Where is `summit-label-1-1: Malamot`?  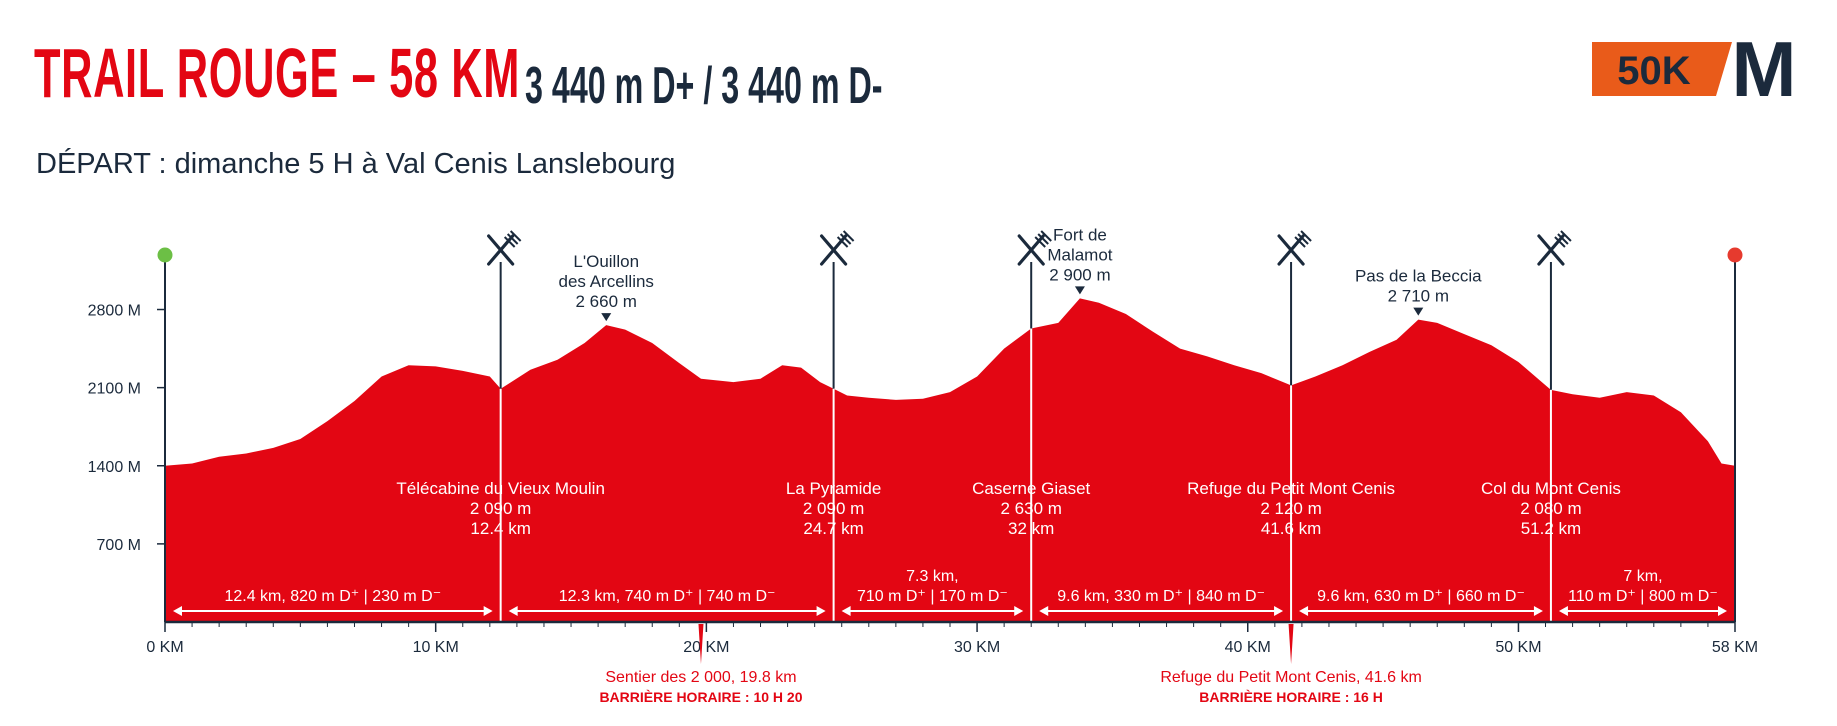
summit-label-1-1: Malamot is located at coordinates (1079, 254).